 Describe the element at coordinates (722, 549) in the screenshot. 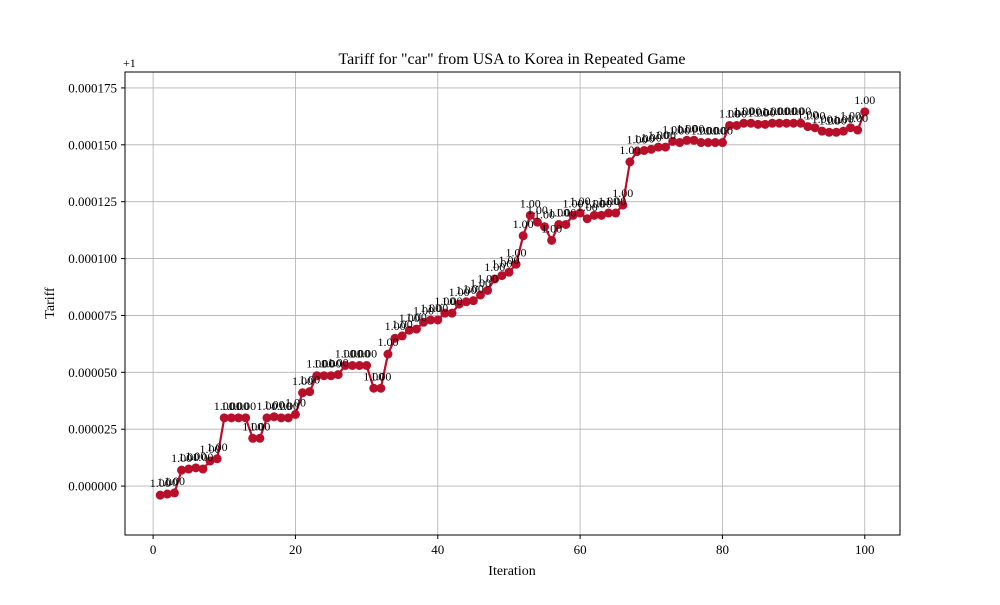

I see `x-tick-label: 80` at that location.